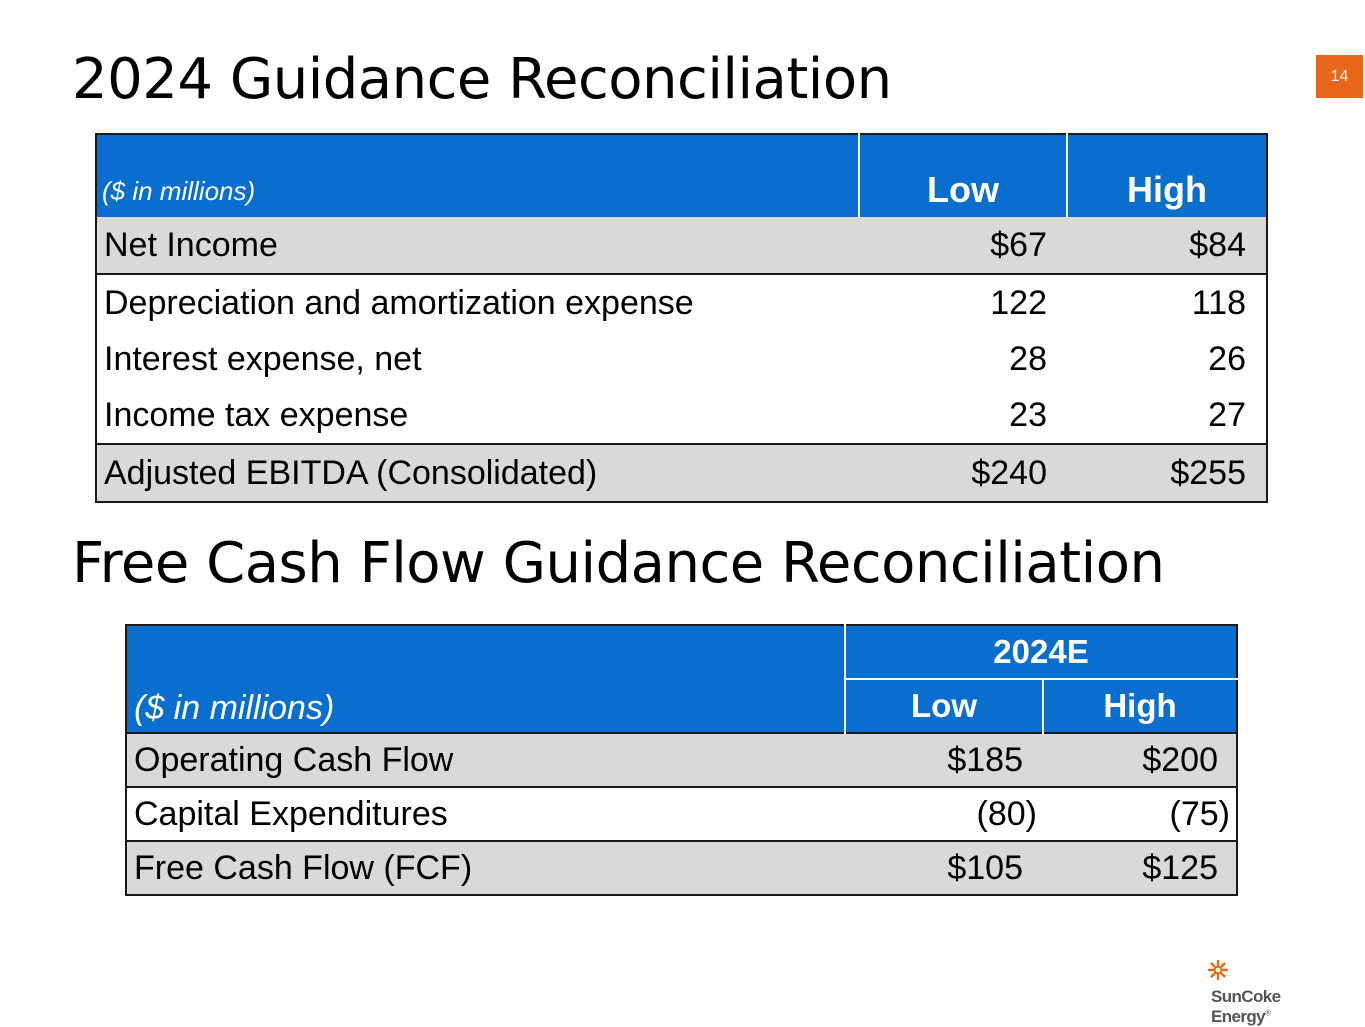 This screenshot has width=1365, height=1027. What do you see at coordinates (1218, 970) in the screenshot?
I see `sun-icon` at bounding box center [1218, 970].